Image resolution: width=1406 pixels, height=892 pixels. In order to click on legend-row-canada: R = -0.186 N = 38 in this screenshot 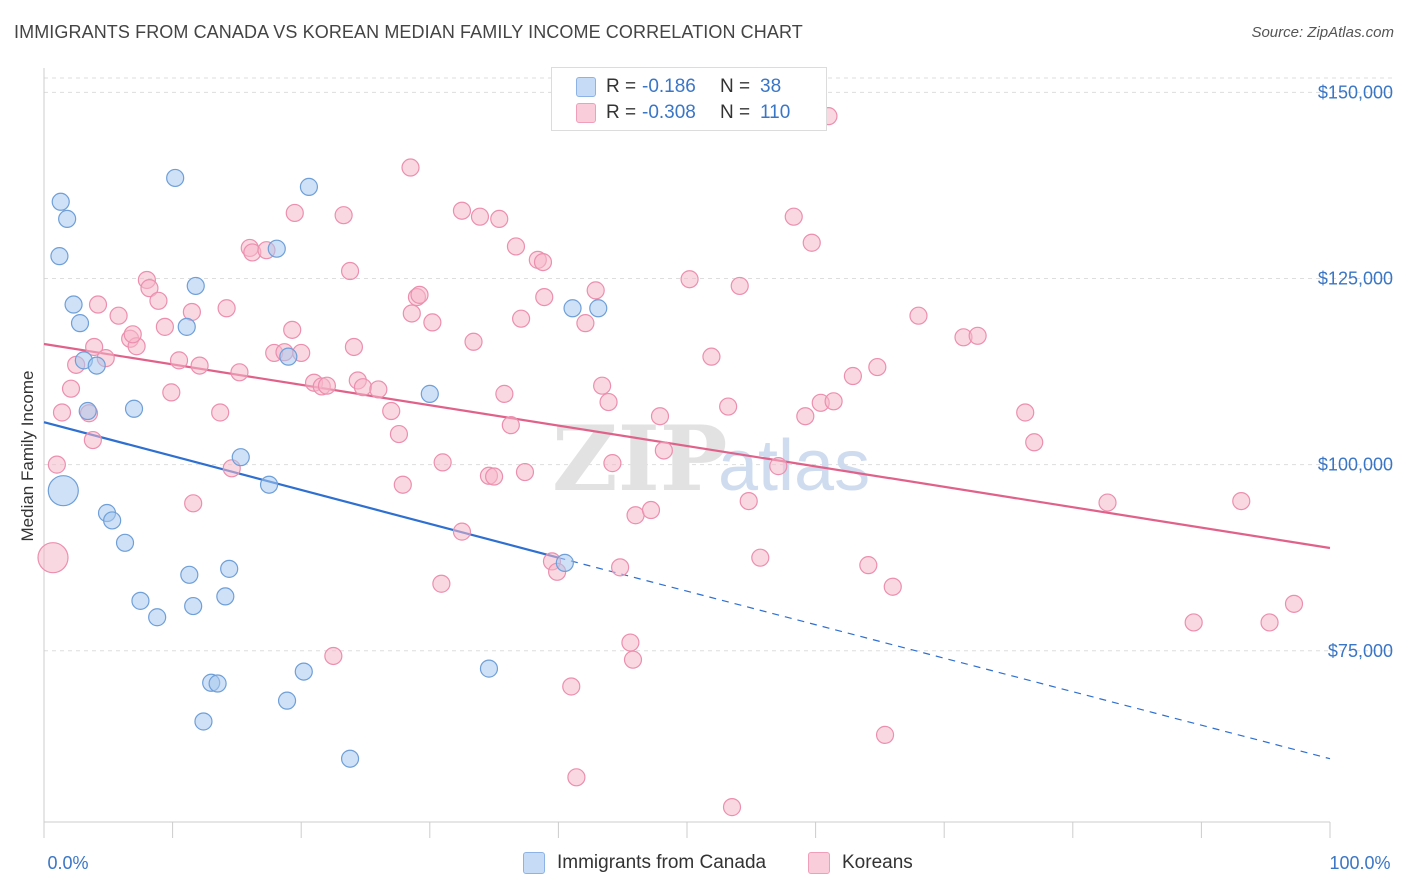, I will do `click(678, 87)`.